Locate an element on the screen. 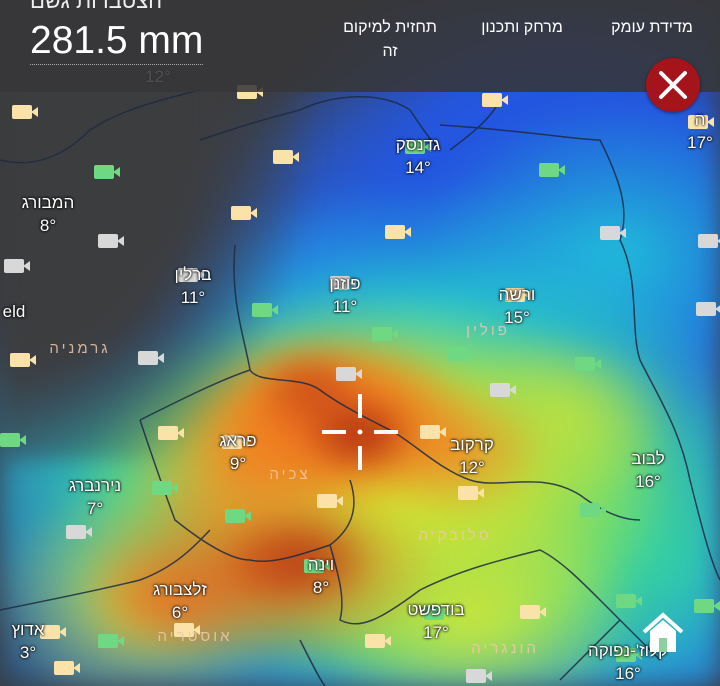  city-label: ורשה is located at coordinates (517, 294).